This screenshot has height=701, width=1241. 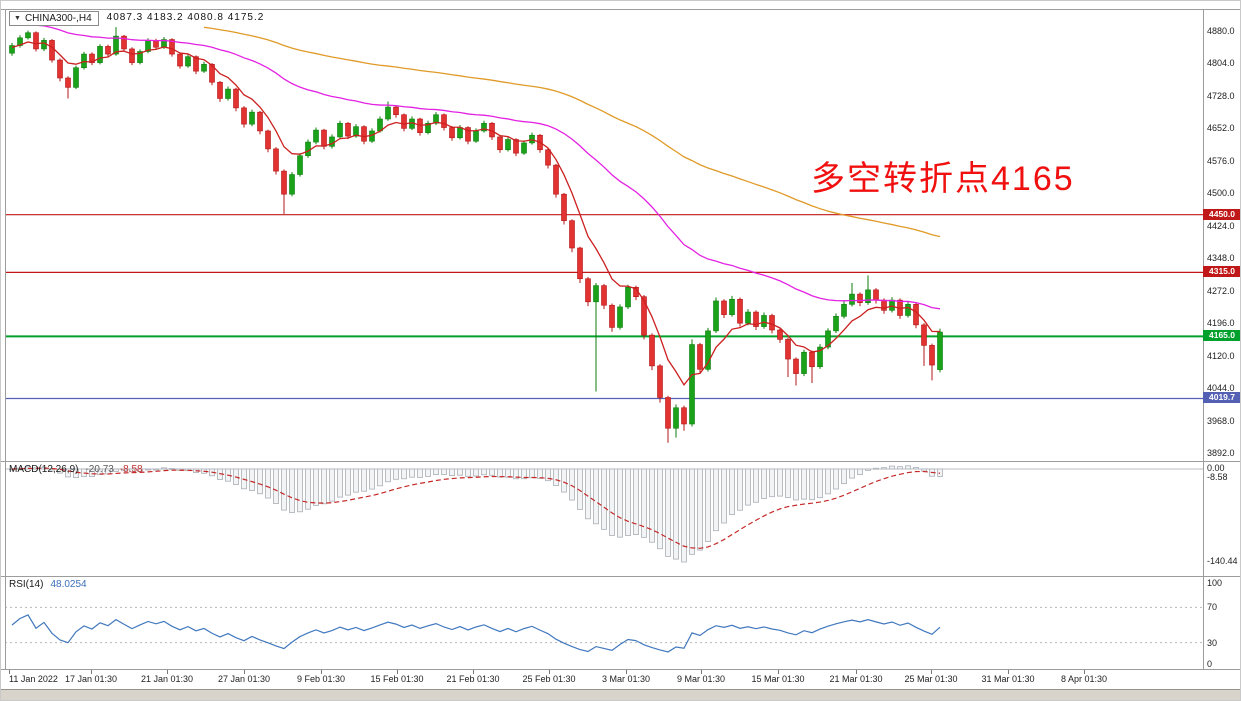 What do you see at coordinates (1221, 128) in the screenshot?
I see `price-scale-label: 4652.0` at bounding box center [1221, 128].